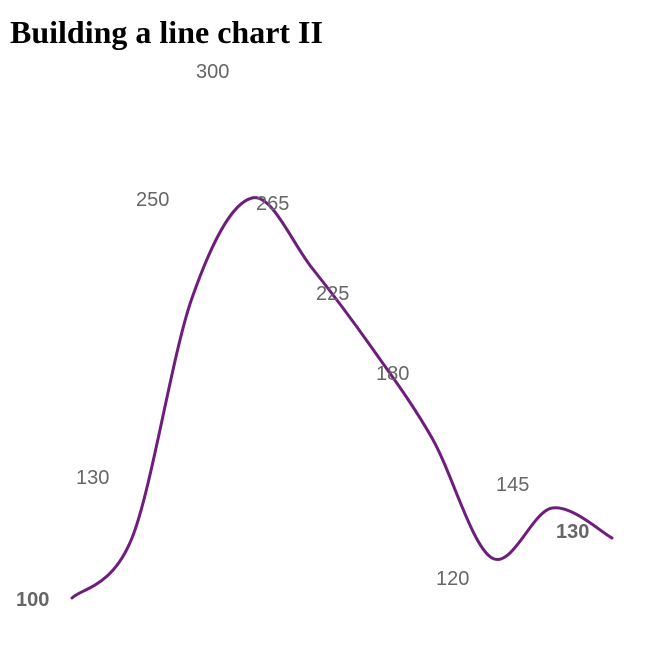  Describe the element at coordinates (332, 294) in the screenshot. I see `data-label: 225` at that location.